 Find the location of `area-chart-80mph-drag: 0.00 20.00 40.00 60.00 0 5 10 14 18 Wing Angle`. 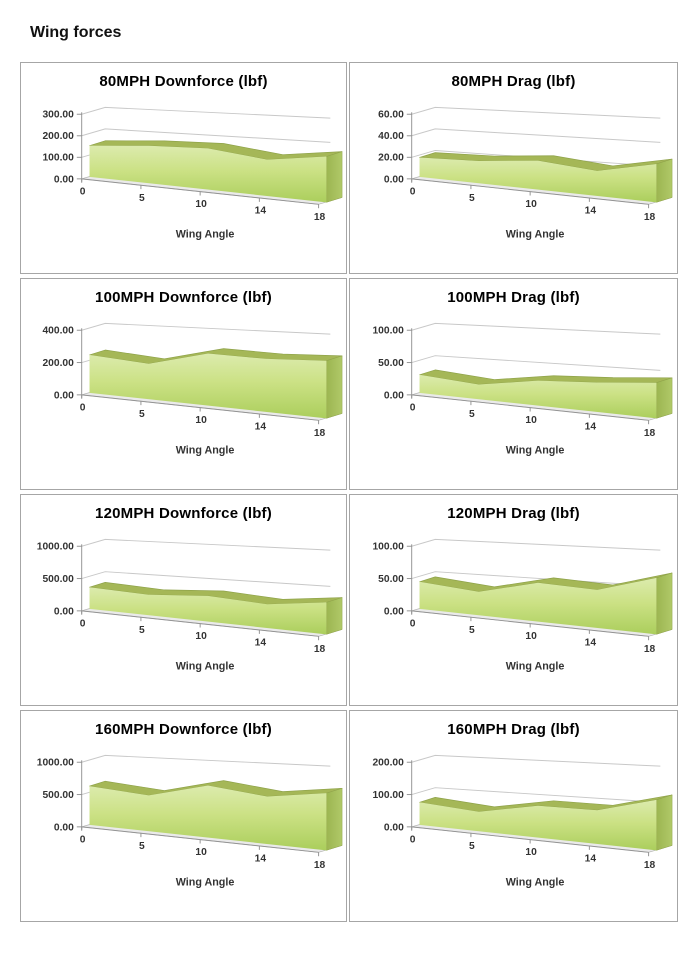

area-chart-80mph-drag: 0.00 20.00 40.00 60.00 0 5 10 14 18 Wing Angle is located at coordinates (525, 173).